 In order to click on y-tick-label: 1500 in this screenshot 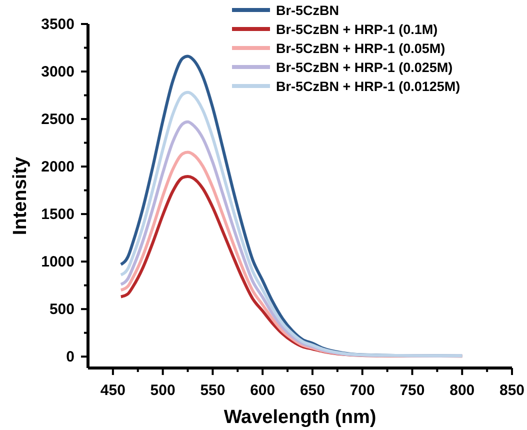, I will do `click(57, 214)`.